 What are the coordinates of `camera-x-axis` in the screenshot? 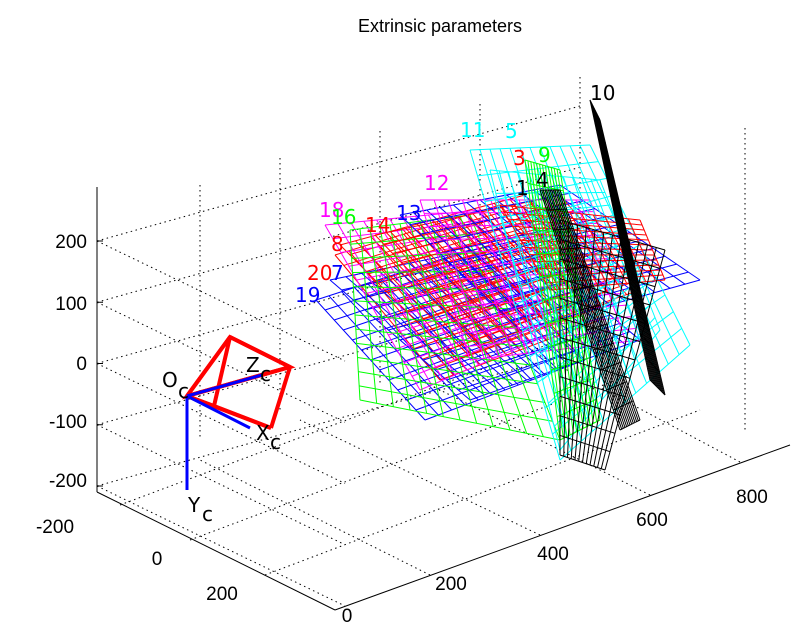 It's located at (218, 412).